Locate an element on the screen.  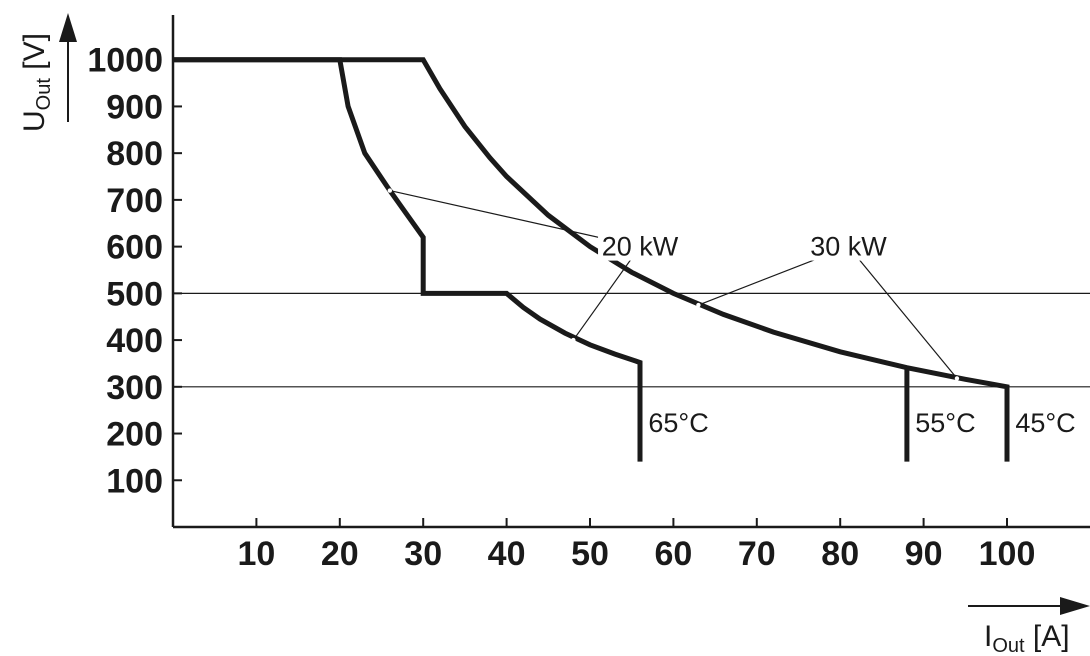
x-axis-title: IOut [A] is located at coordinates (1027, 638).